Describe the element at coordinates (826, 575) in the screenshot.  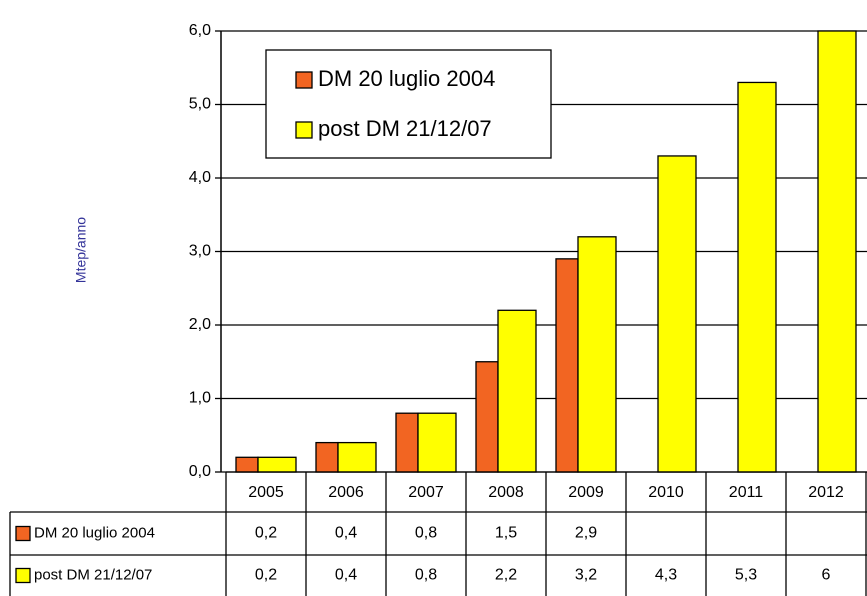
I see `table-value: 6` at that location.